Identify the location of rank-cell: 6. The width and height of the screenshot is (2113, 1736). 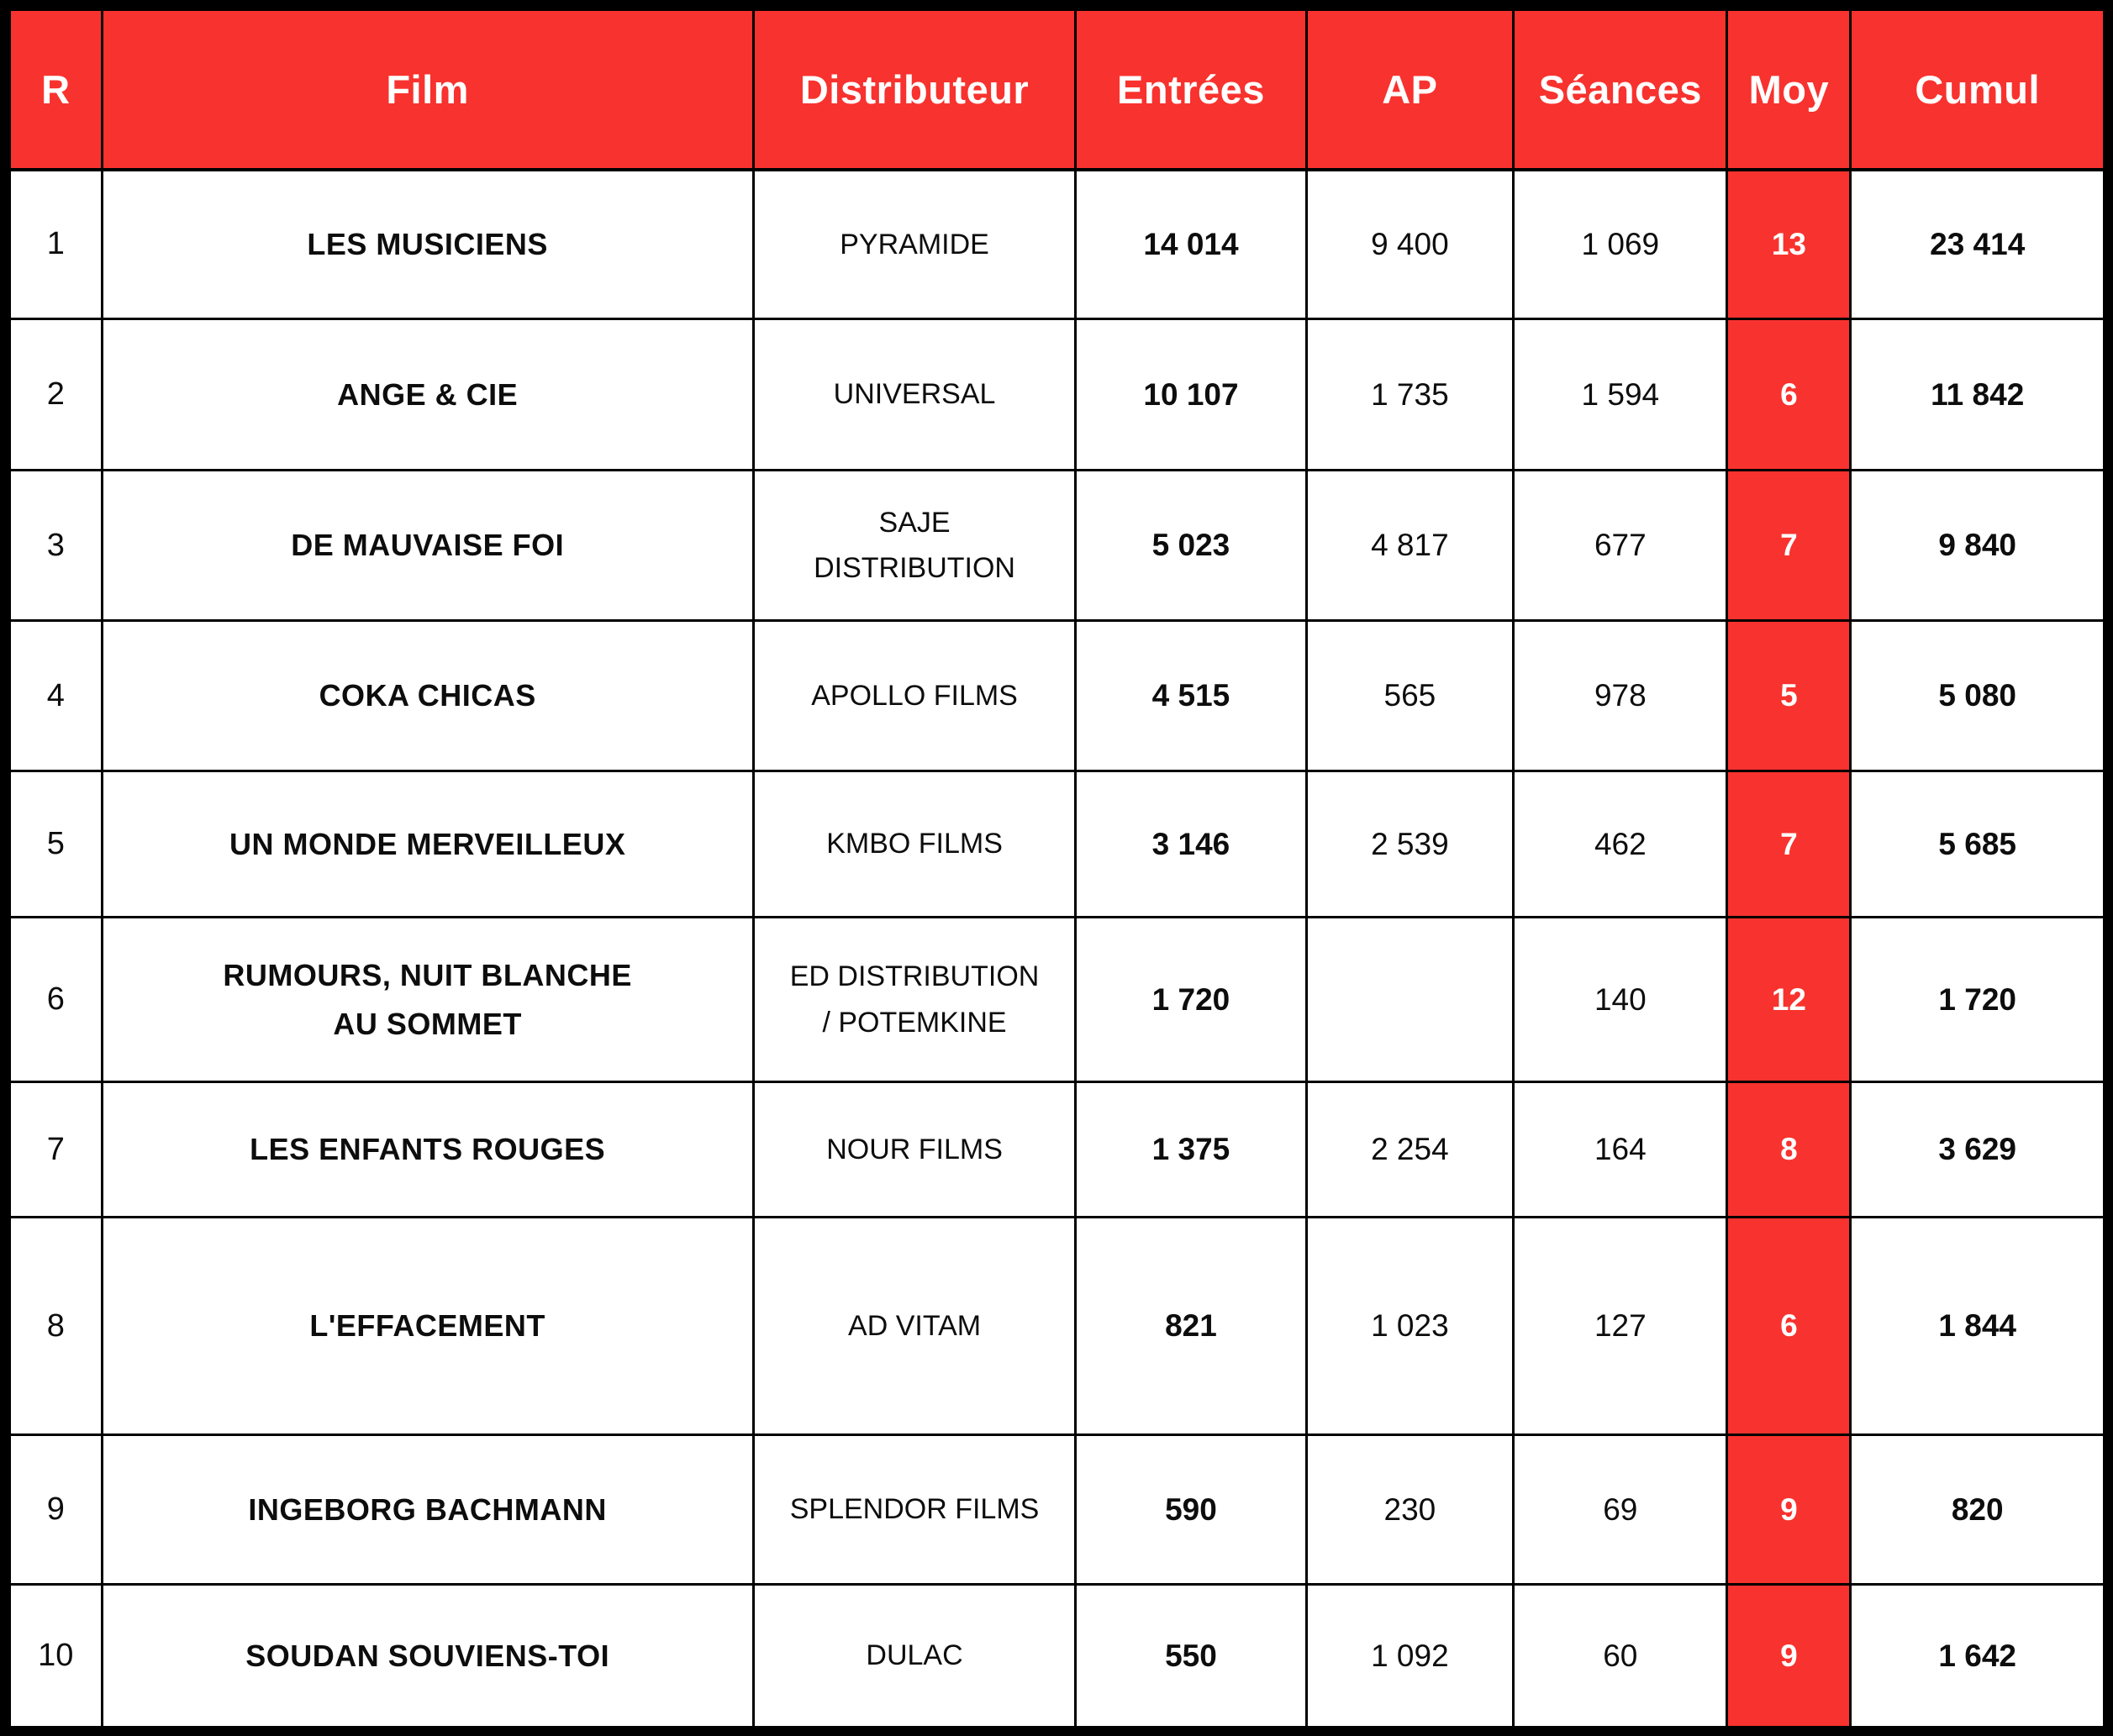
(55, 999).